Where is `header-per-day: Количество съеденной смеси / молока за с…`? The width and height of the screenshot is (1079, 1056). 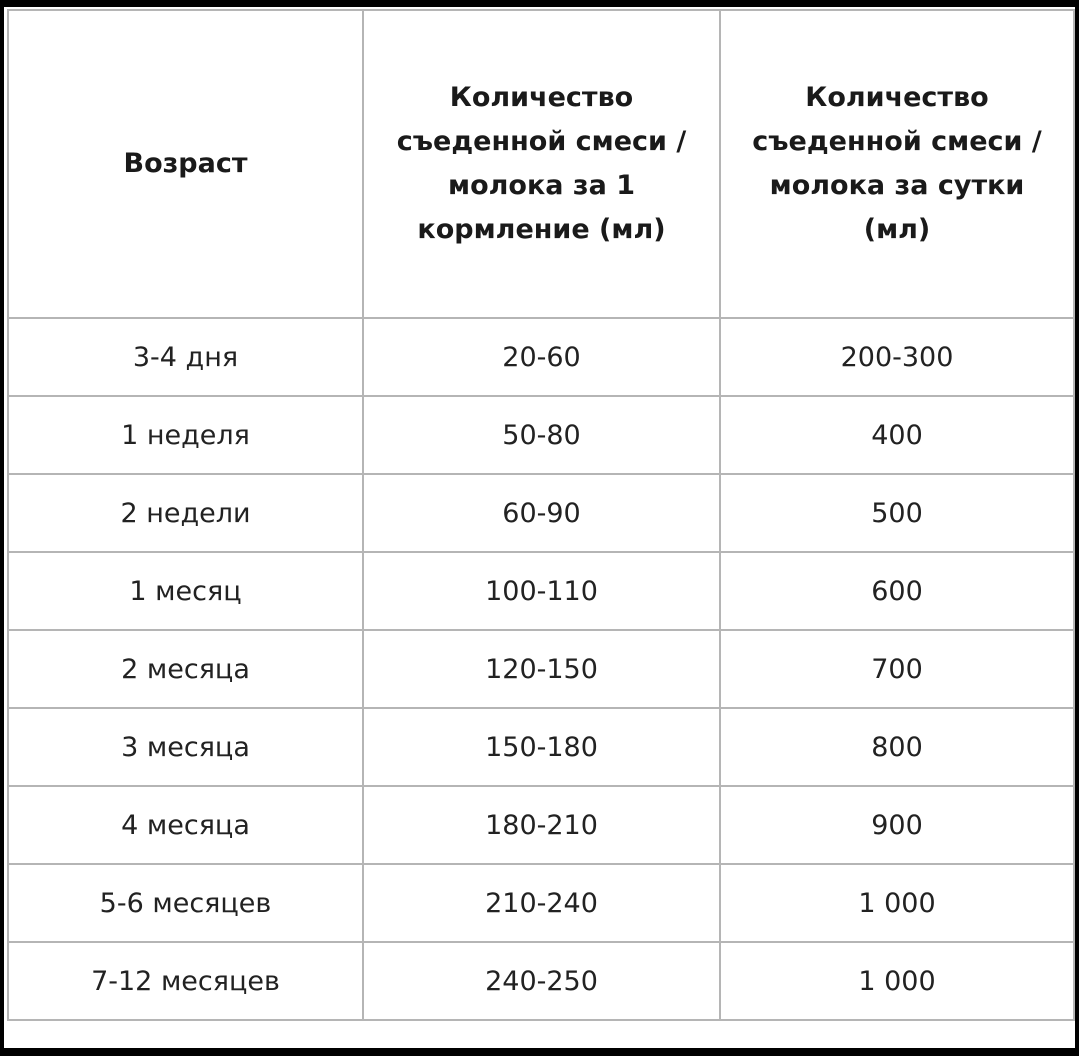 header-per-day: Количество съеденной смеси / молока за с… is located at coordinates (897, 164).